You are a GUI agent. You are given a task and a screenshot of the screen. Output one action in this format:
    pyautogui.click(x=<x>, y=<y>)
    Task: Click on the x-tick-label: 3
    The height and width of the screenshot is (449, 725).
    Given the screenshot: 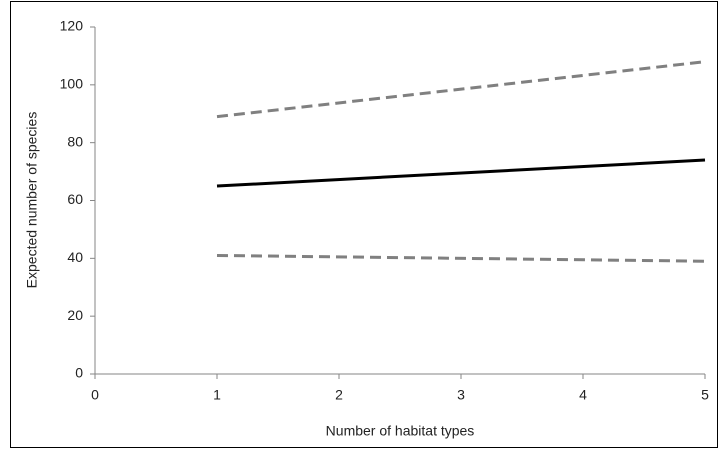 What is the action you would take?
    pyautogui.click(x=461, y=395)
    